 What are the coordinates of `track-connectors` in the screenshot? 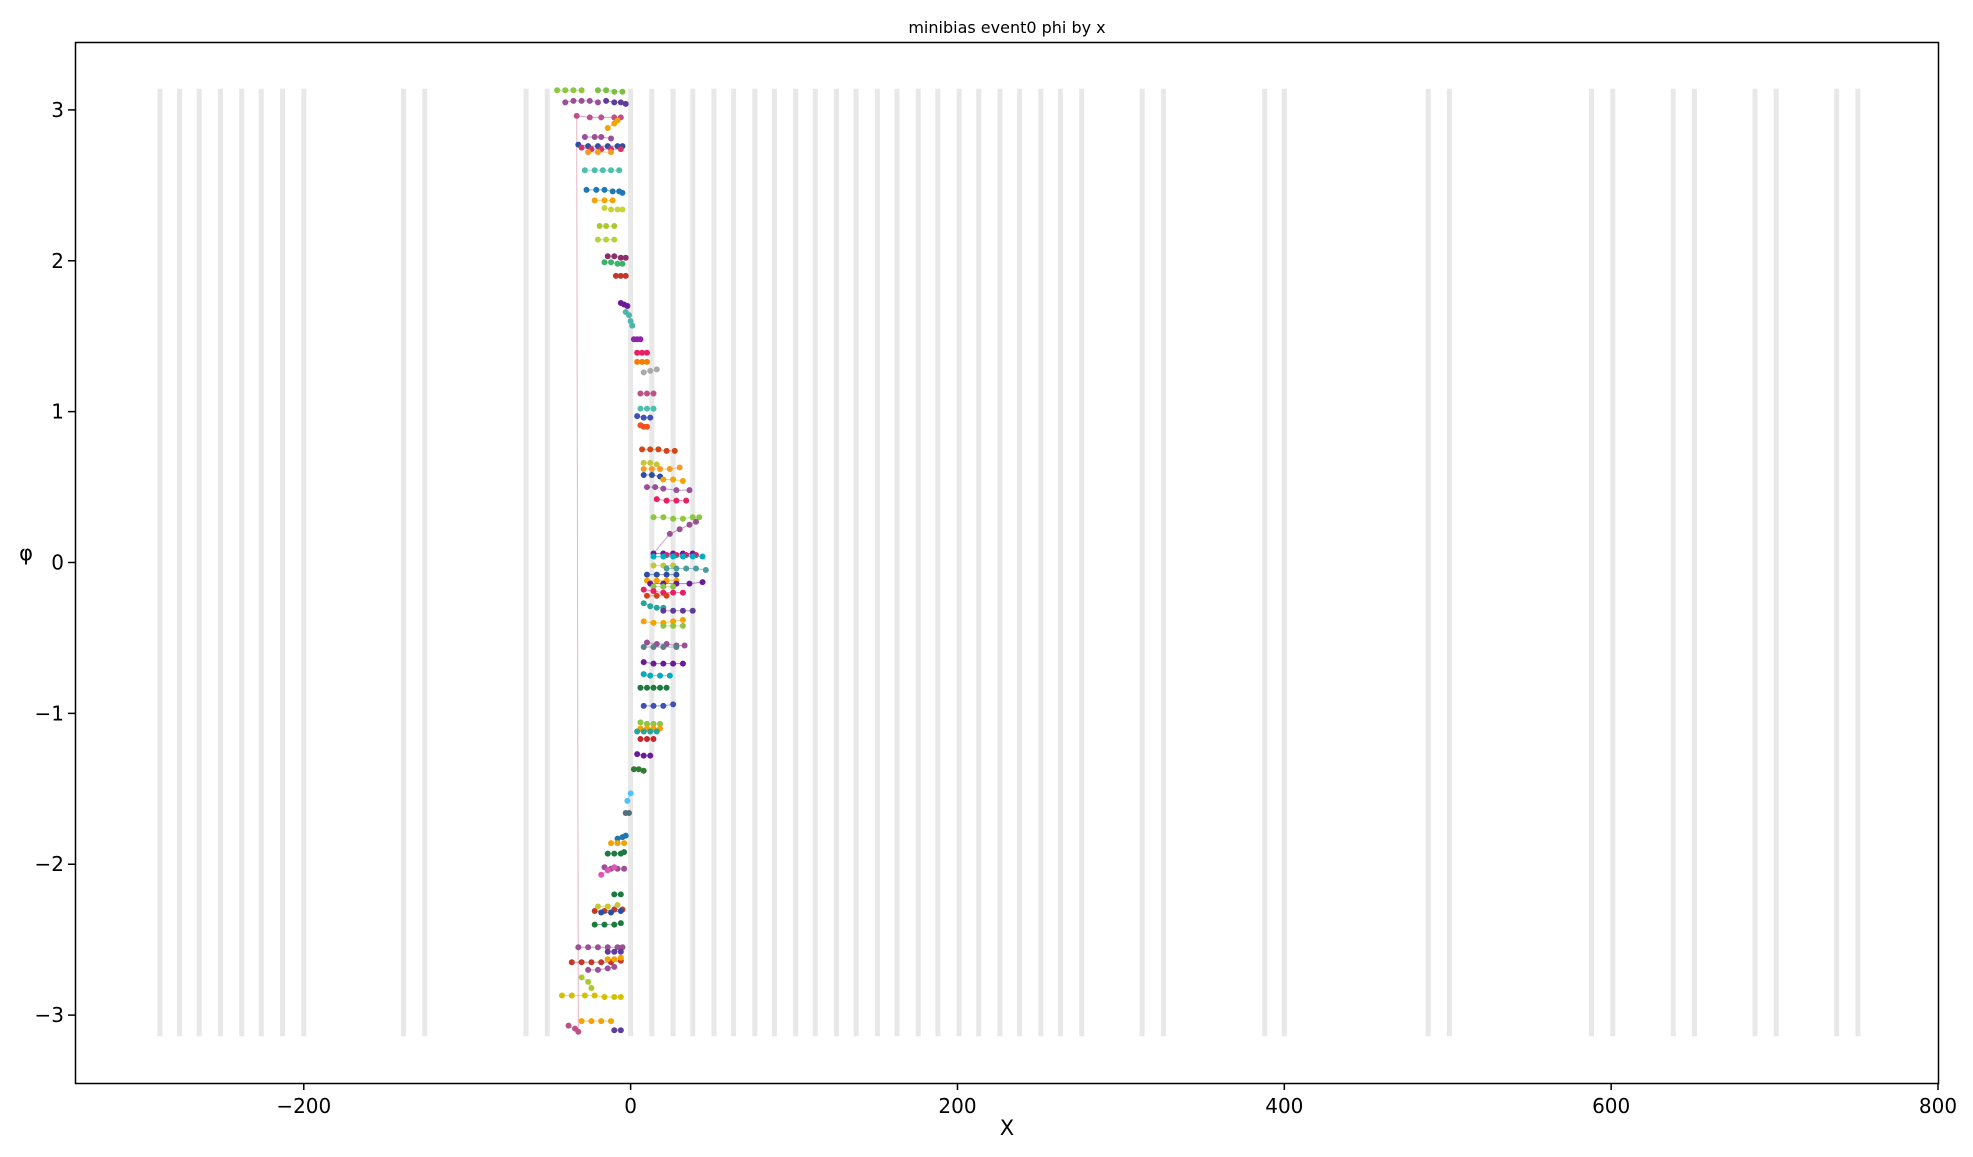 It's located at (623, 573).